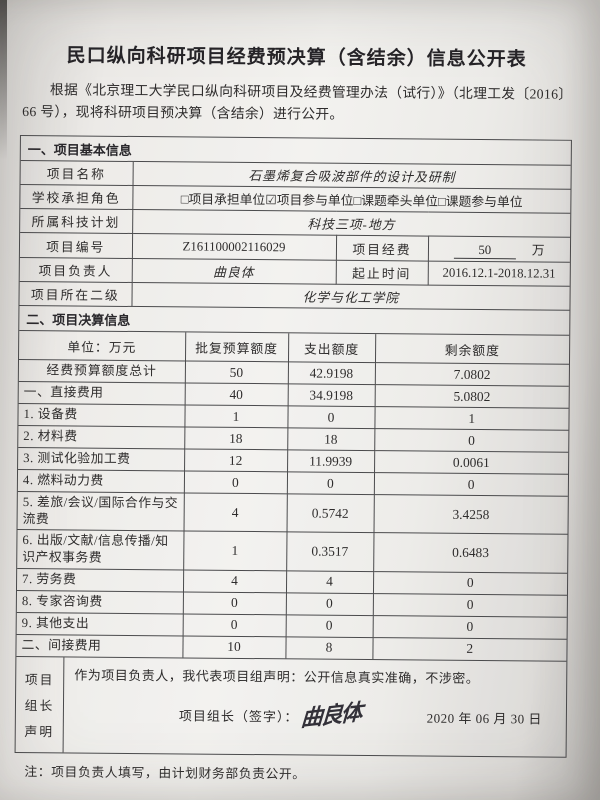 The width and height of the screenshot is (600, 800). I want to click on budget-row-travel: 5. 差旅/会议/国际合作与交流费 4 0.5742 3.4258, so click(292, 513).